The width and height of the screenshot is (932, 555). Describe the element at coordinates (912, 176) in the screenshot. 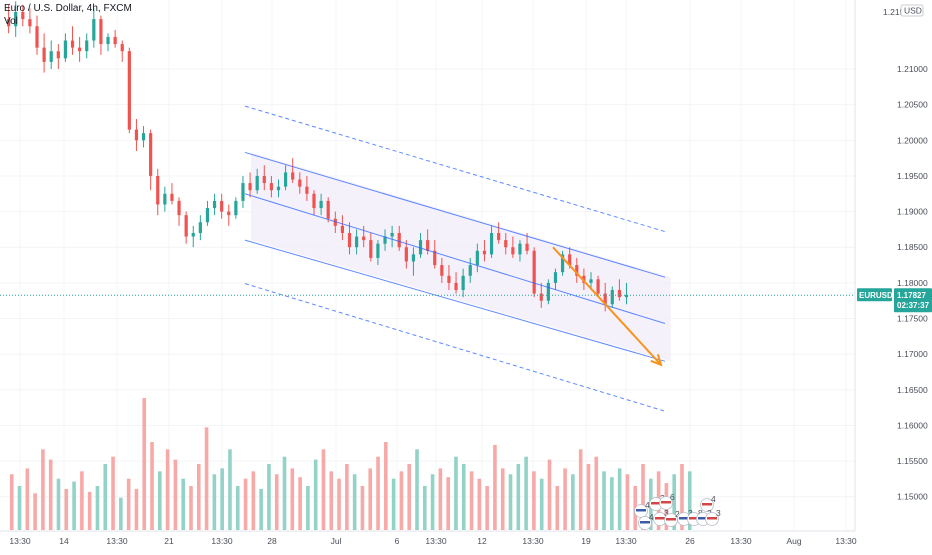

I see `price-tick-label: 1.19500` at that location.